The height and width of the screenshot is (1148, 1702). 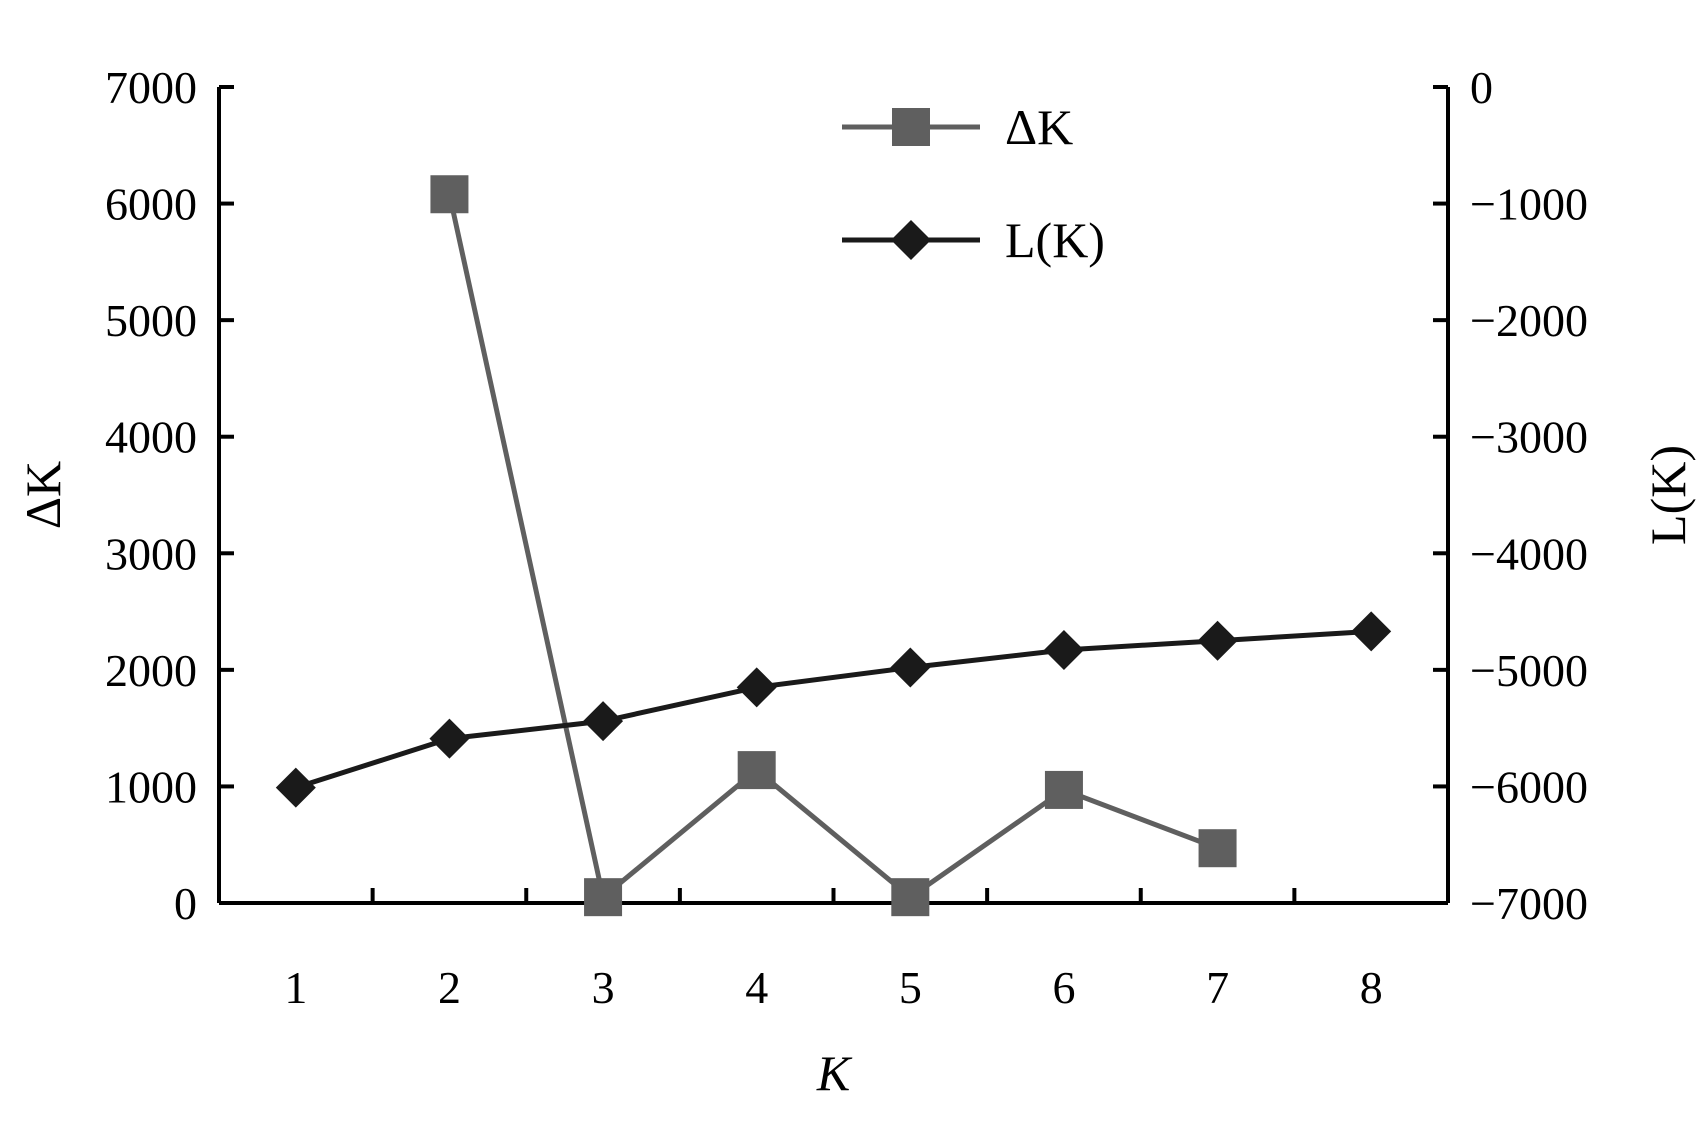 I want to click on right-y-tick-label: −5000, so click(x=1529, y=670).